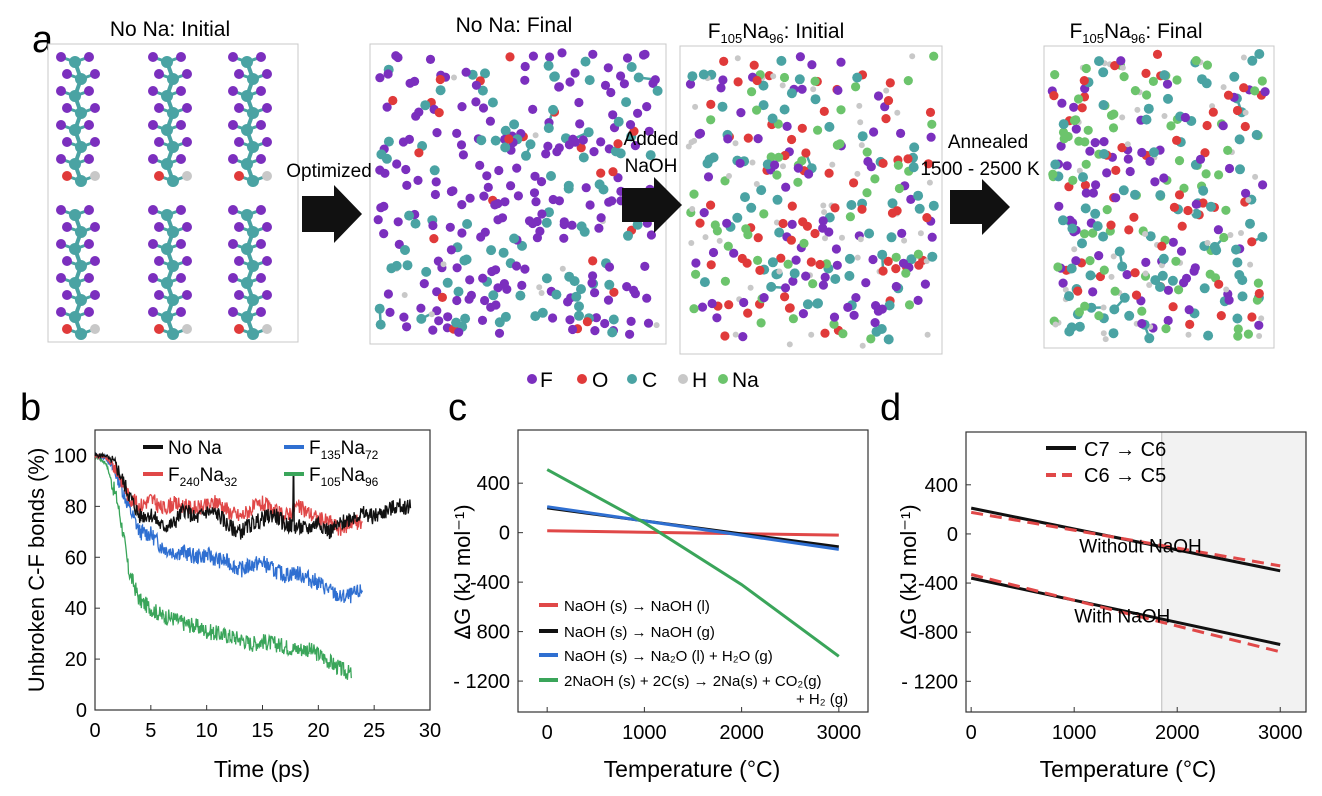 This screenshot has width=1322, height=796. What do you see at coordinates (692, 769) in the screenshot?
I see `chart-c-xlabel: Temperature (°C)` at bounding box center [692, 769].